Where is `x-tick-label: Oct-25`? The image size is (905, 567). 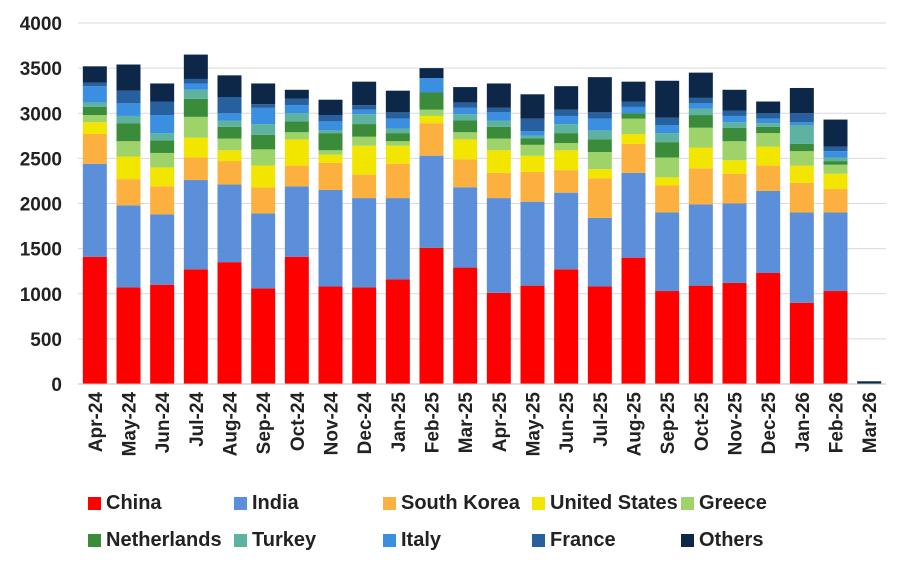
x-tick-label: Oct-25 is located at coordinates (702, 422).